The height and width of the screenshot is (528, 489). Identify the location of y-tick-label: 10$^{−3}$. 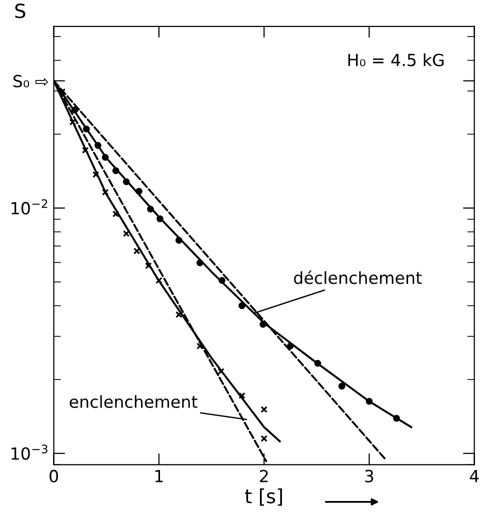
(30, 452).